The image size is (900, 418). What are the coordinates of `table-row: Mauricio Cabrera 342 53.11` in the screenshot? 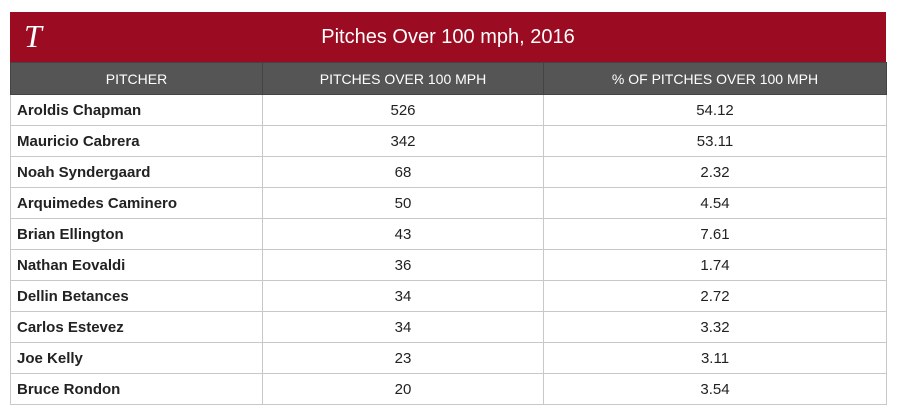 It's located at (448, 141).